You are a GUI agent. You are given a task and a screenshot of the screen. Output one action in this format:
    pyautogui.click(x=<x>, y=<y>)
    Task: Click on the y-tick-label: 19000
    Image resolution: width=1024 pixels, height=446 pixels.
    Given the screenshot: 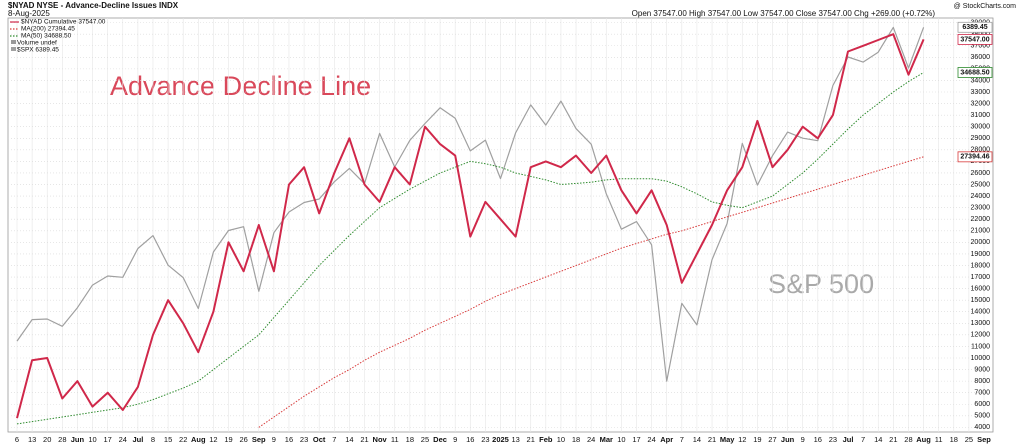 What is the action you would take?
    pyautogui.click(x=981, y=254)
    